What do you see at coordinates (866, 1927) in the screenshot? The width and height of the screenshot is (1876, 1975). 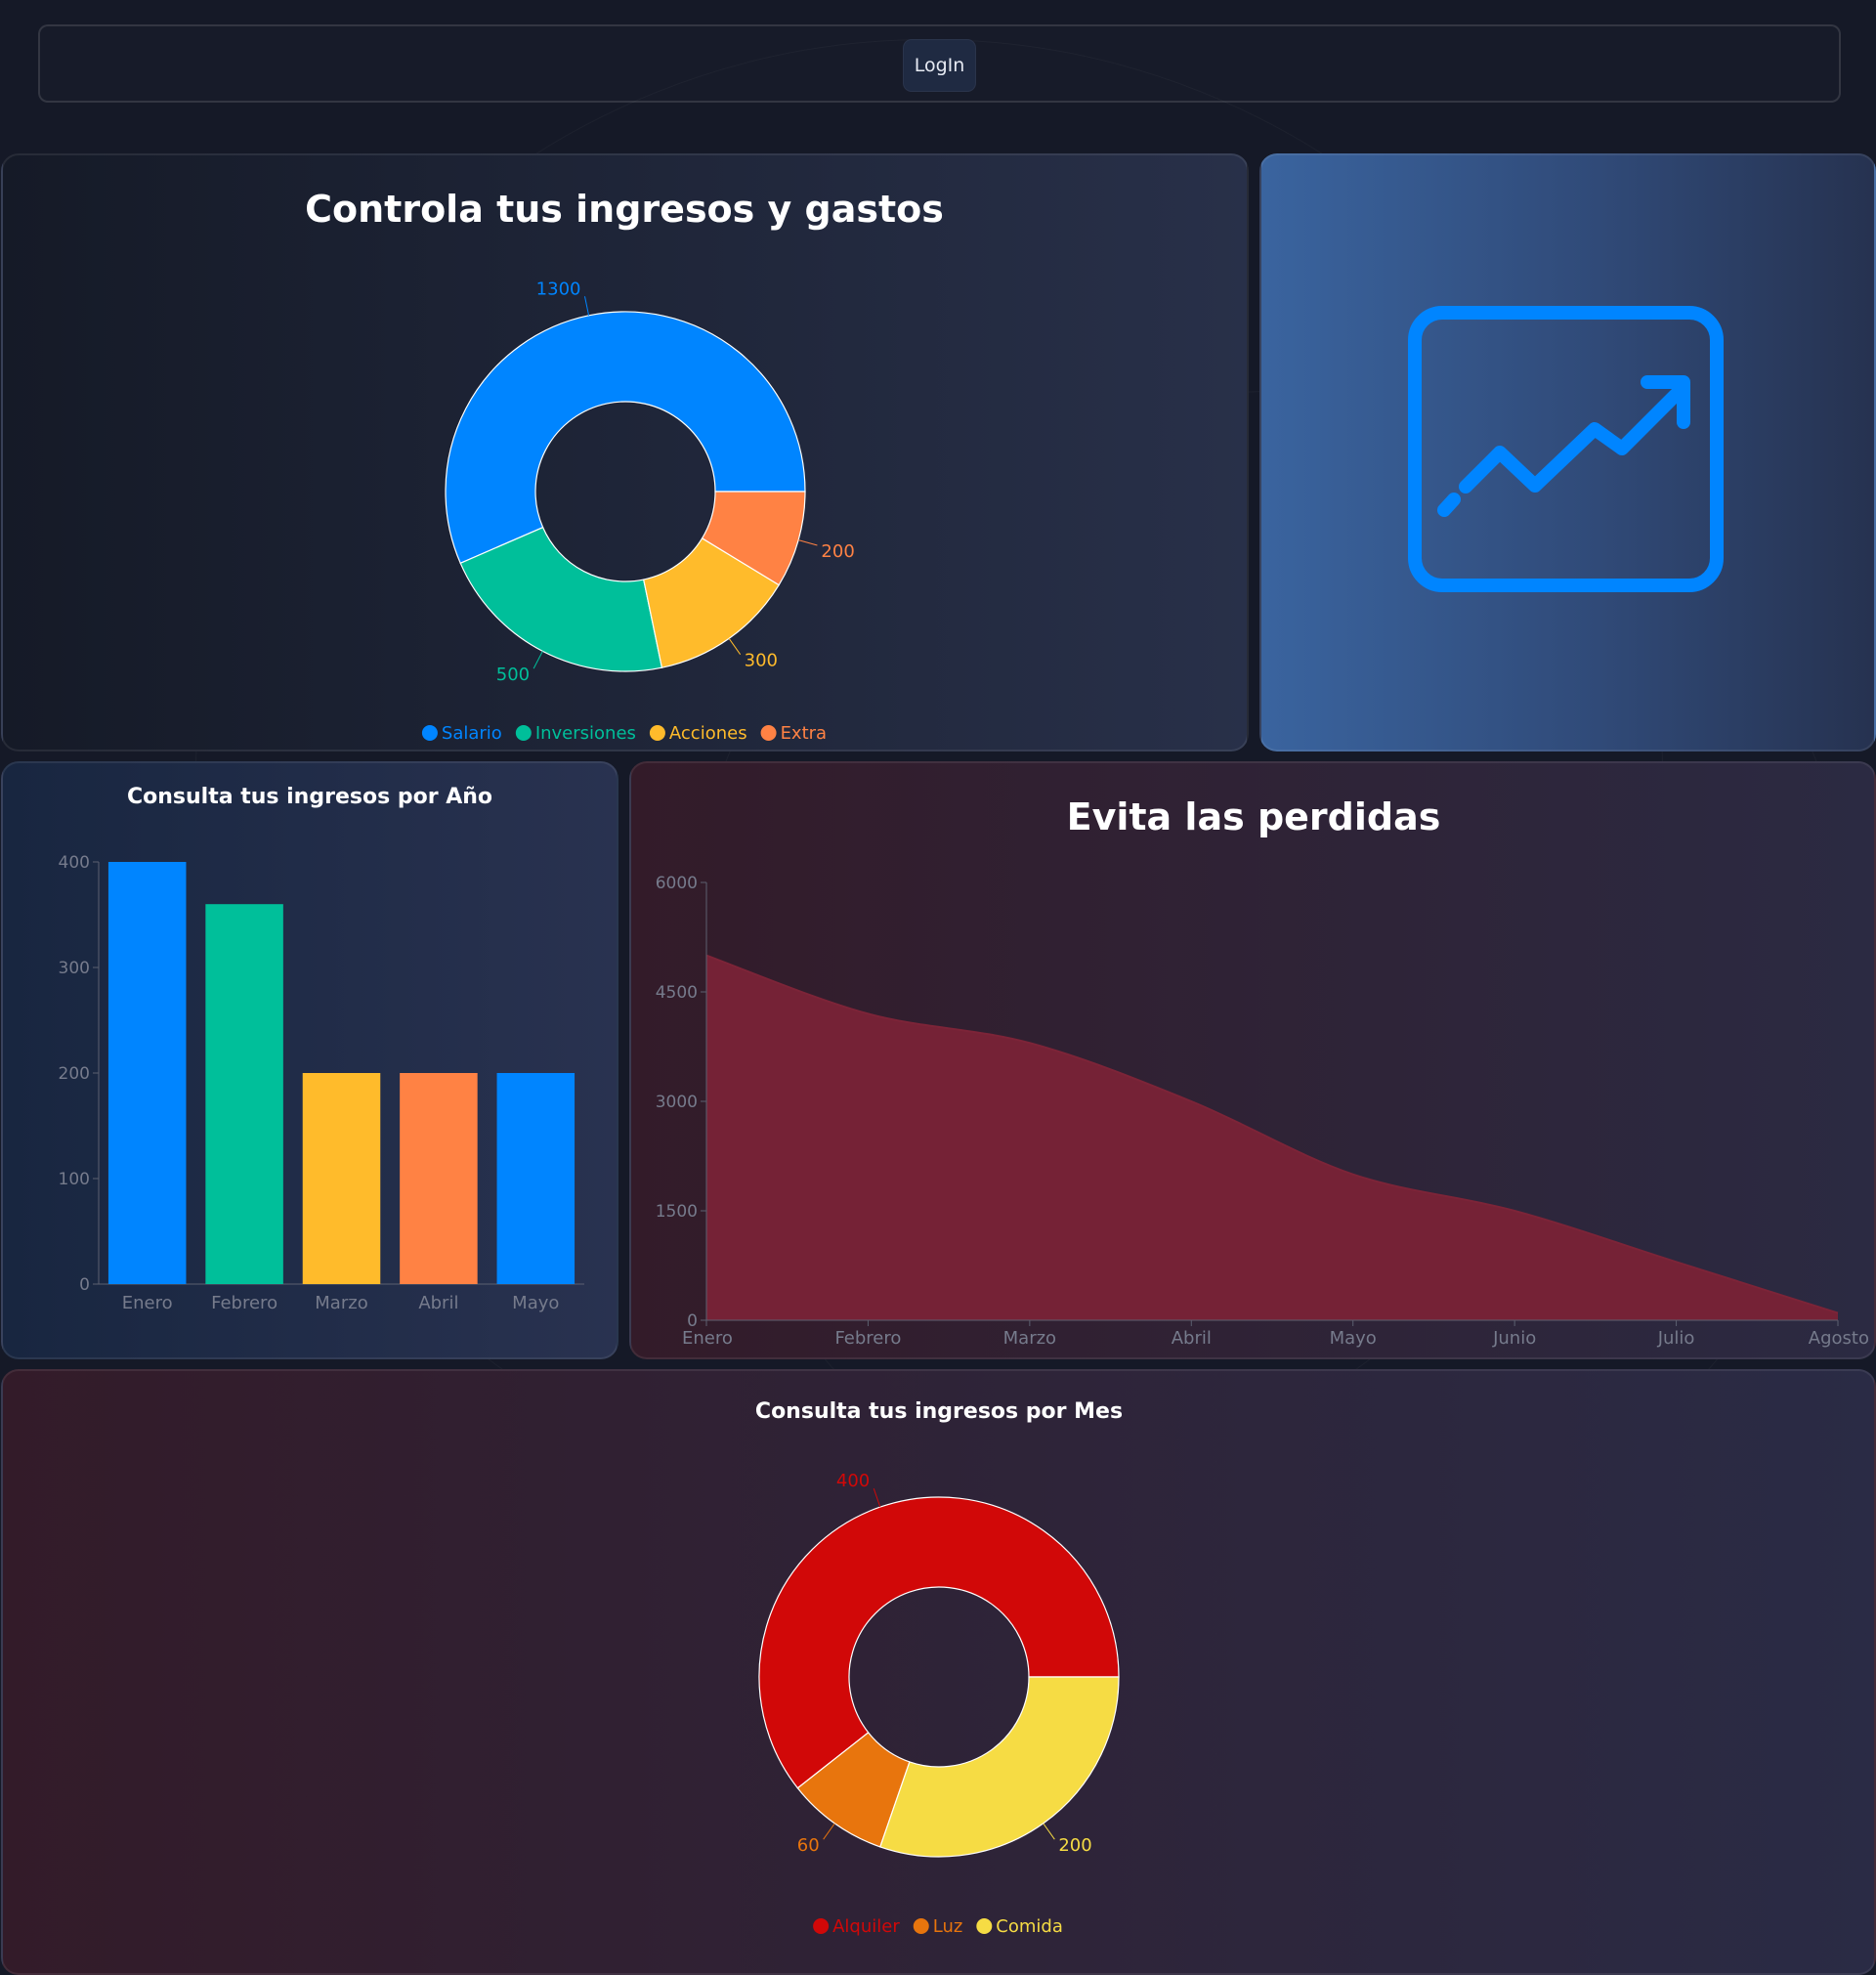 I see `legend-label-alquiler: Alquiler` at bounding box center [866, 1927].